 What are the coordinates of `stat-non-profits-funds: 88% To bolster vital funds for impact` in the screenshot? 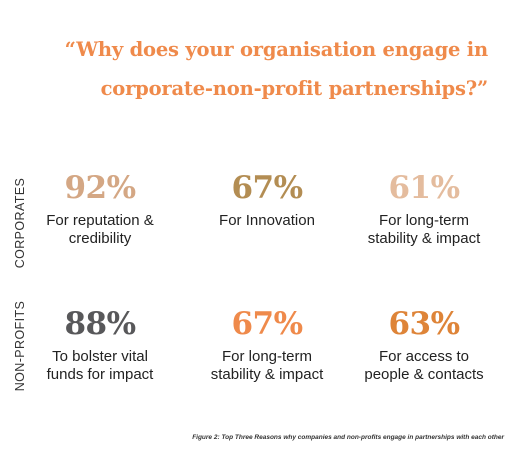 It's located at (100, 345).